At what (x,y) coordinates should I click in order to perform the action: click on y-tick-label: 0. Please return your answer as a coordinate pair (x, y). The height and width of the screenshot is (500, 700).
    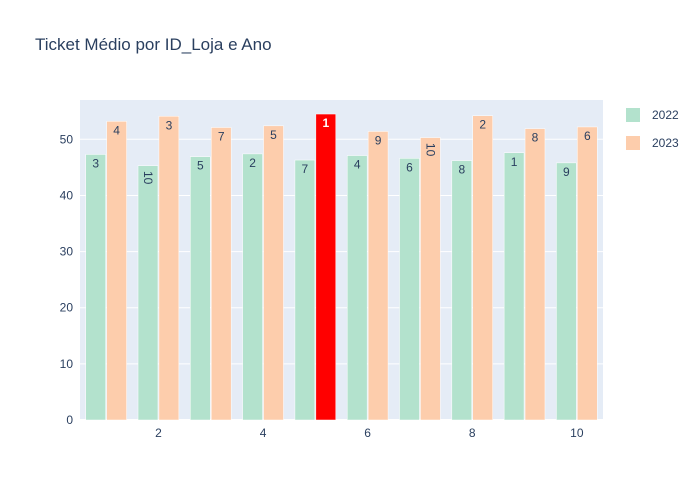
    Looking at the image, I should click on (69, 420).